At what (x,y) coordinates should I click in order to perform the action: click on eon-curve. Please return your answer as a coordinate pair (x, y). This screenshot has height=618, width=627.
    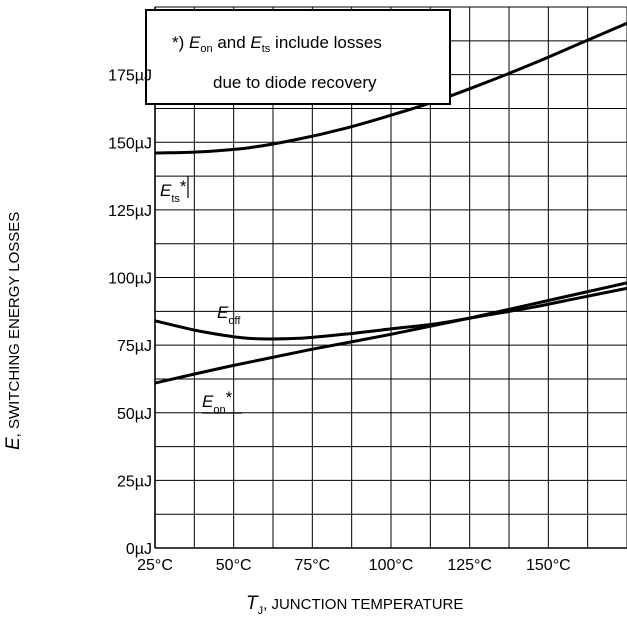
    Looking at the image, I should click on (390, 333).